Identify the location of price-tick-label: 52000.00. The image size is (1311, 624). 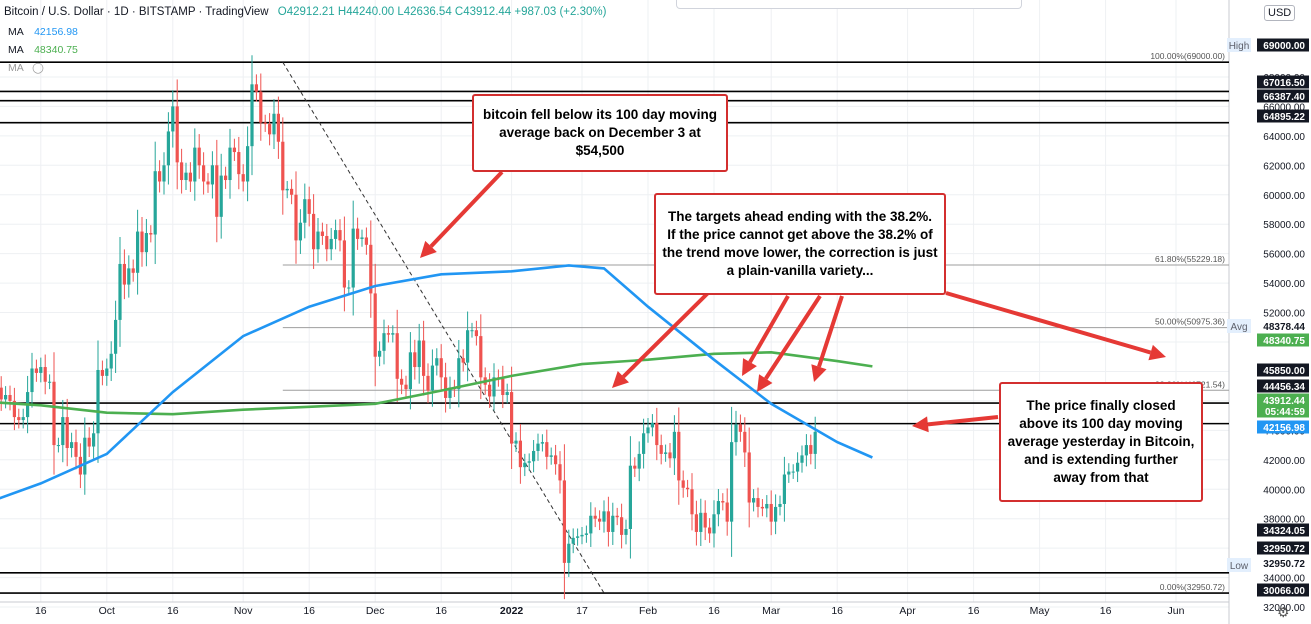
(1284, 314).